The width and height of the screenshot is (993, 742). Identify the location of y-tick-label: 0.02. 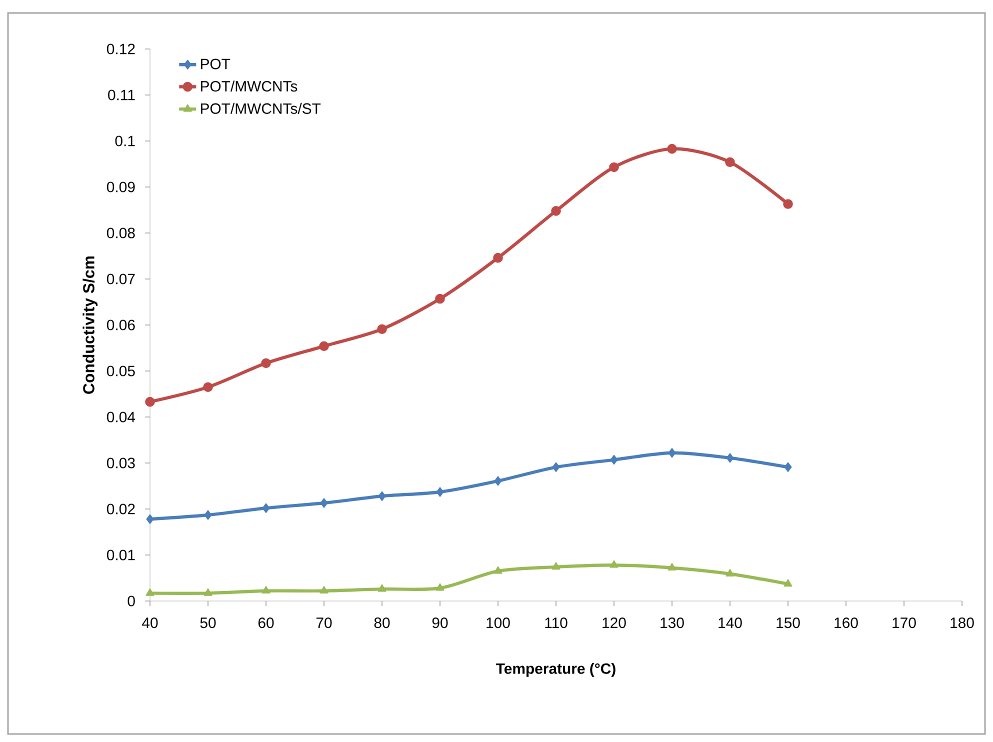
(120, 509).